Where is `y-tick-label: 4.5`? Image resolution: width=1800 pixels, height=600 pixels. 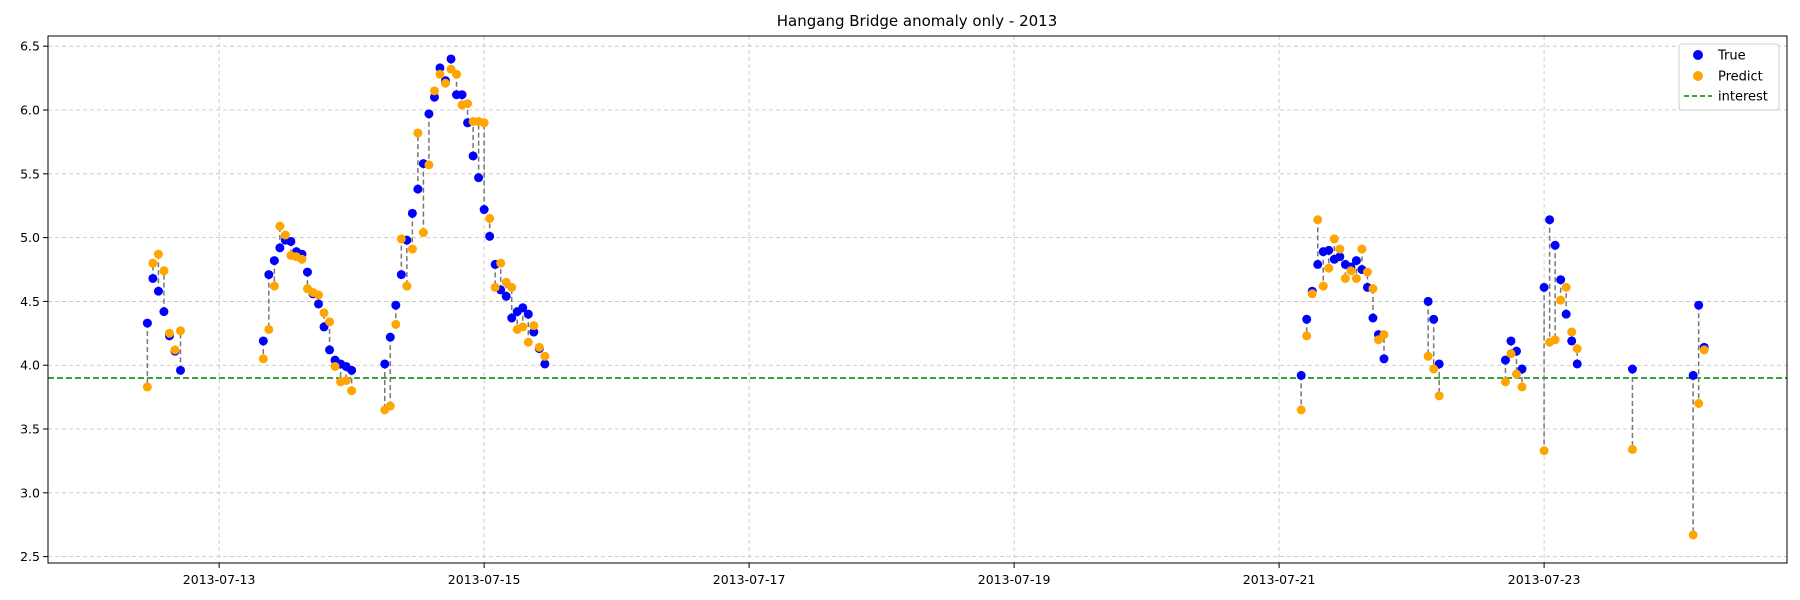
y-tick-label: 4.5 is located at coordinates (30, 301).